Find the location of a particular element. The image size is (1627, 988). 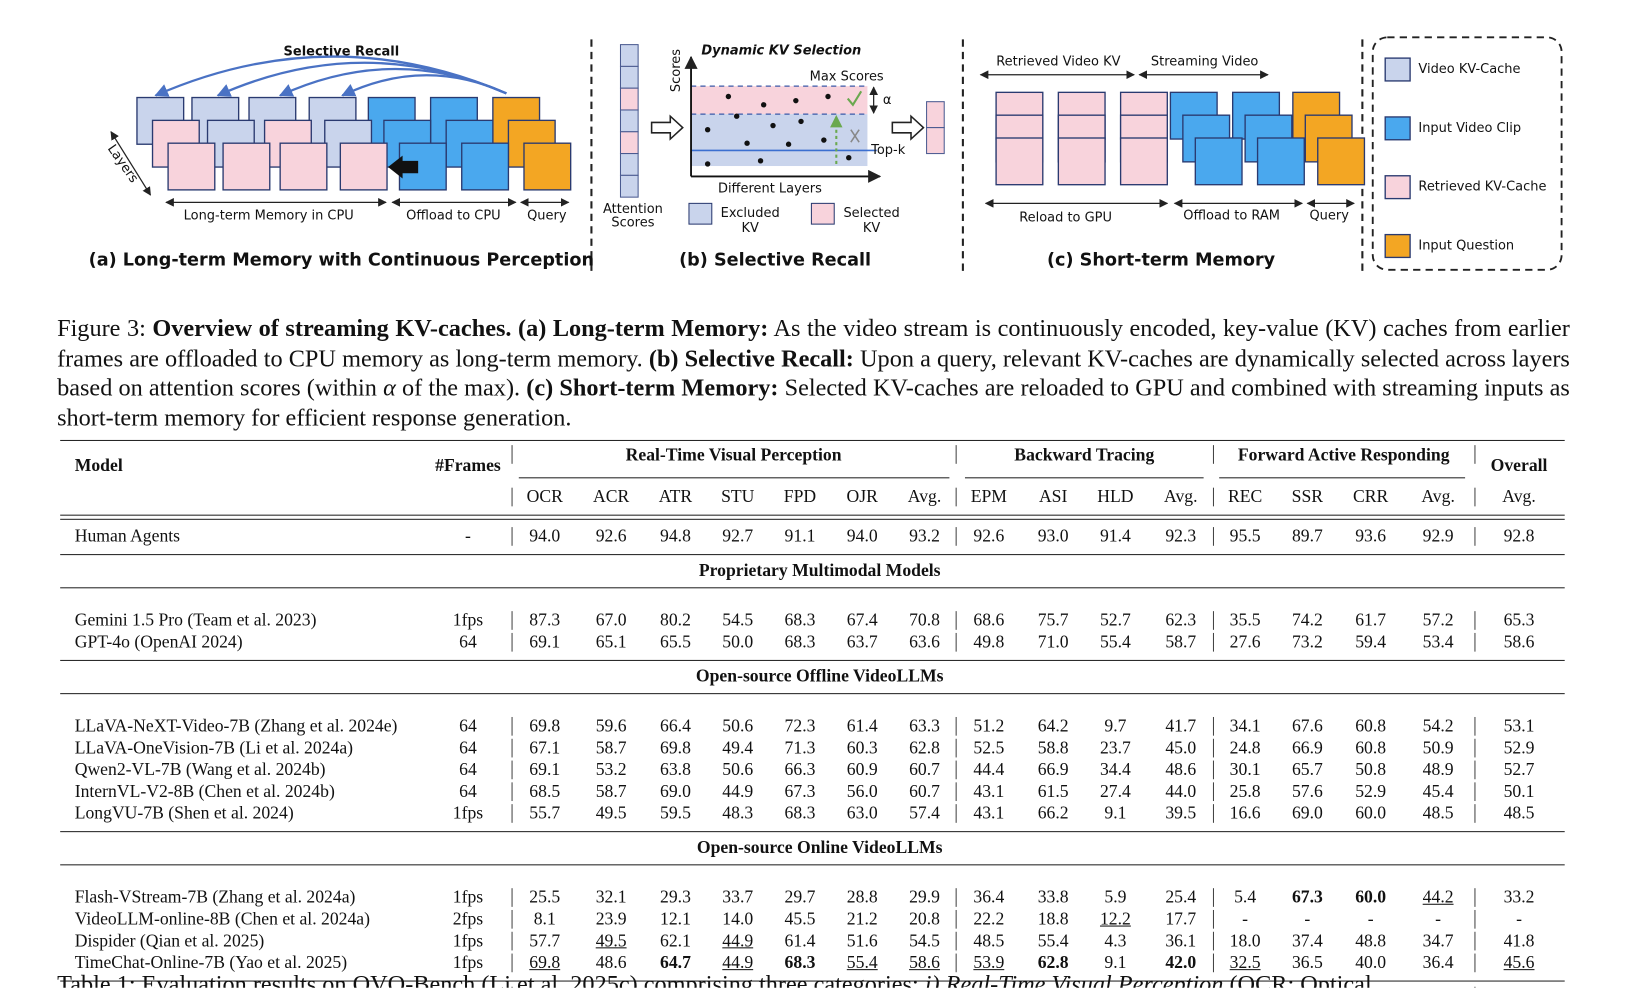

label: Excluded is located at coordinates (750, 213).